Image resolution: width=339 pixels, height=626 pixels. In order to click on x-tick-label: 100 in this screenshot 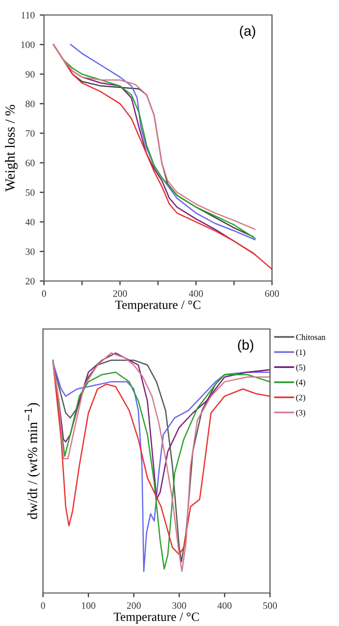, I will do `click(89, 605)`.